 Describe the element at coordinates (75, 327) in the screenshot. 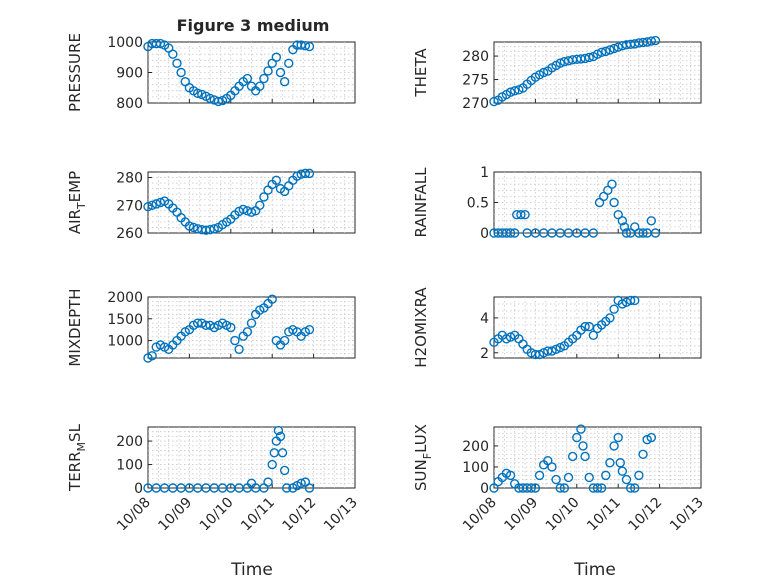

I see `y-axis-label-mixdepth: MIXDEPTH` at that location.